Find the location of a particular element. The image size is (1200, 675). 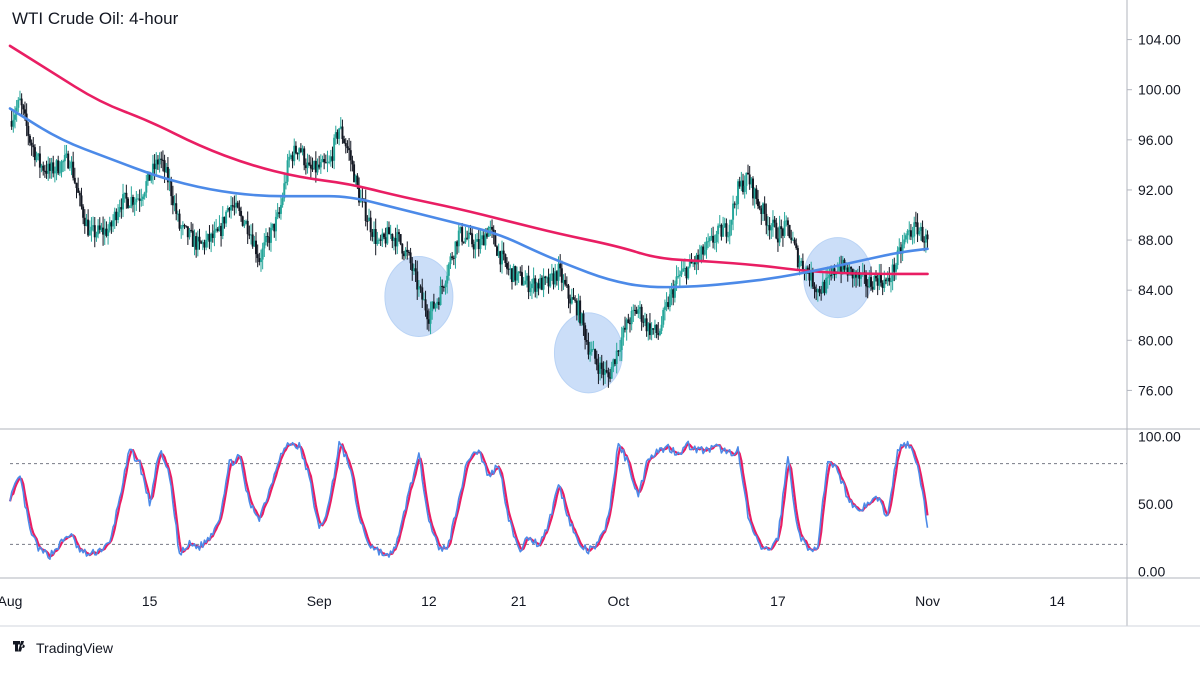

price-tick-label: 80.00 is located at coordinates (1155, 340).